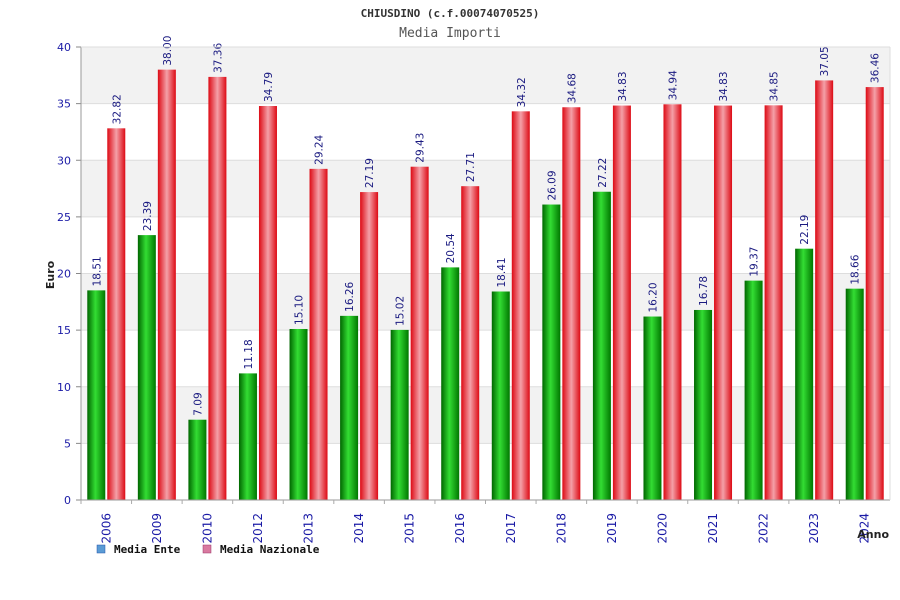 The height and width of the screenshot is (600, 900). What do you see at coordinates (805, 230) in the screenshot?
I see `data-label-media-ente: 22.19` at bounding box center [805, 230].